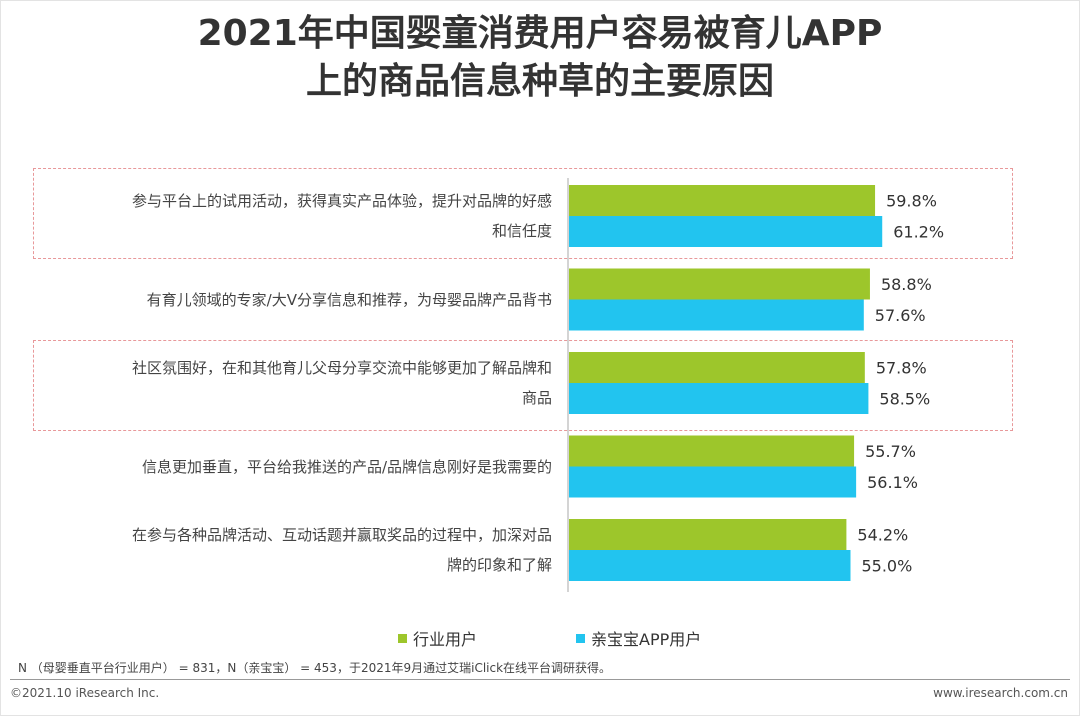 The height and width of the screenshot is (716, 1080). What do you see at coordinates (306, 550) in the screenshot?
I see `category-label: 在参与各种品牌活动、互动话题并赢取奖品的过程中，加深对品牌的印象和了解` at bounding box center [306, 550].